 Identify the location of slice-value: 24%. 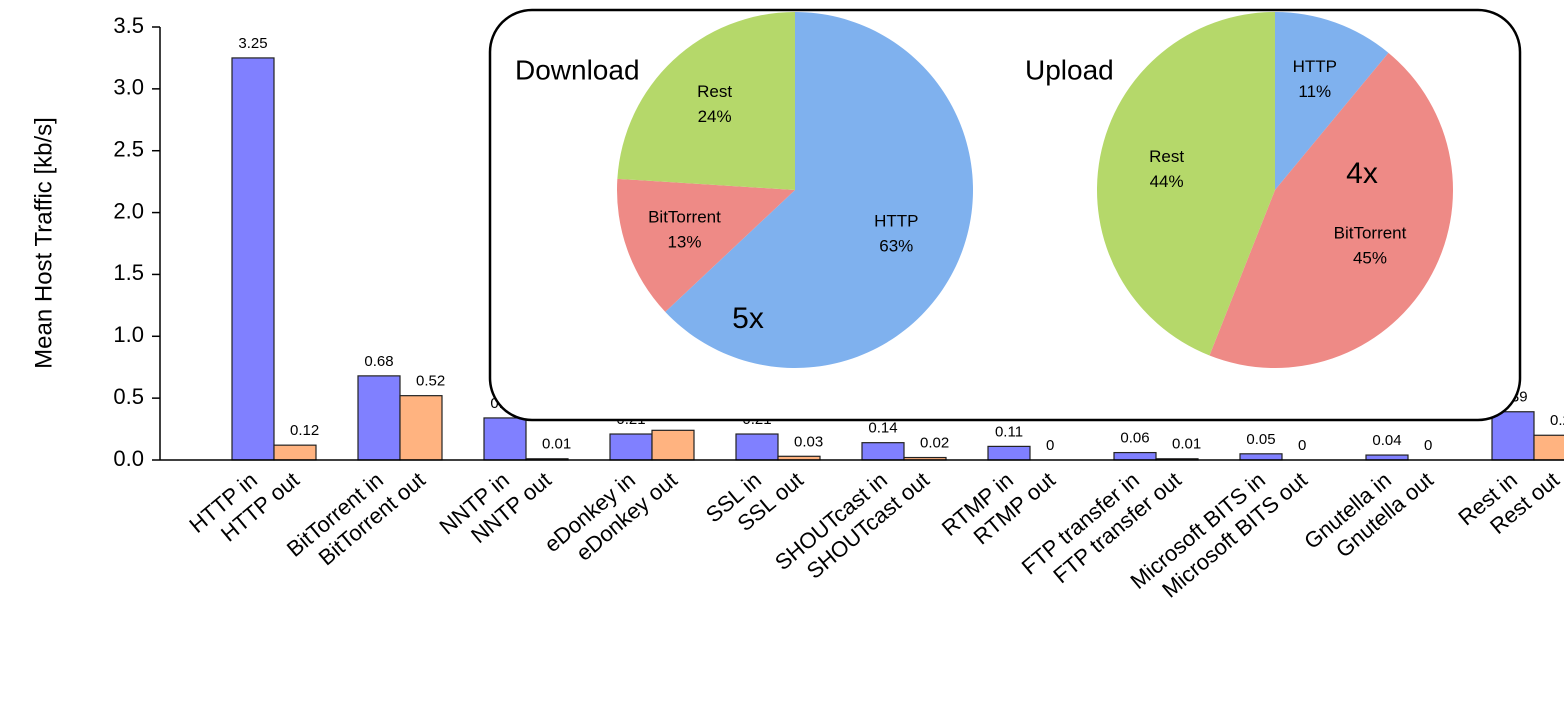
(715, 116).